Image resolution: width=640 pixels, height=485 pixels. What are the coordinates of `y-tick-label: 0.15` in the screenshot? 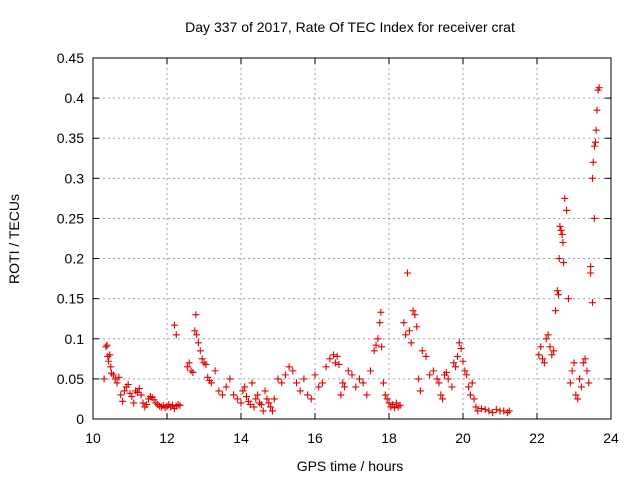 It's located at (70, 299).